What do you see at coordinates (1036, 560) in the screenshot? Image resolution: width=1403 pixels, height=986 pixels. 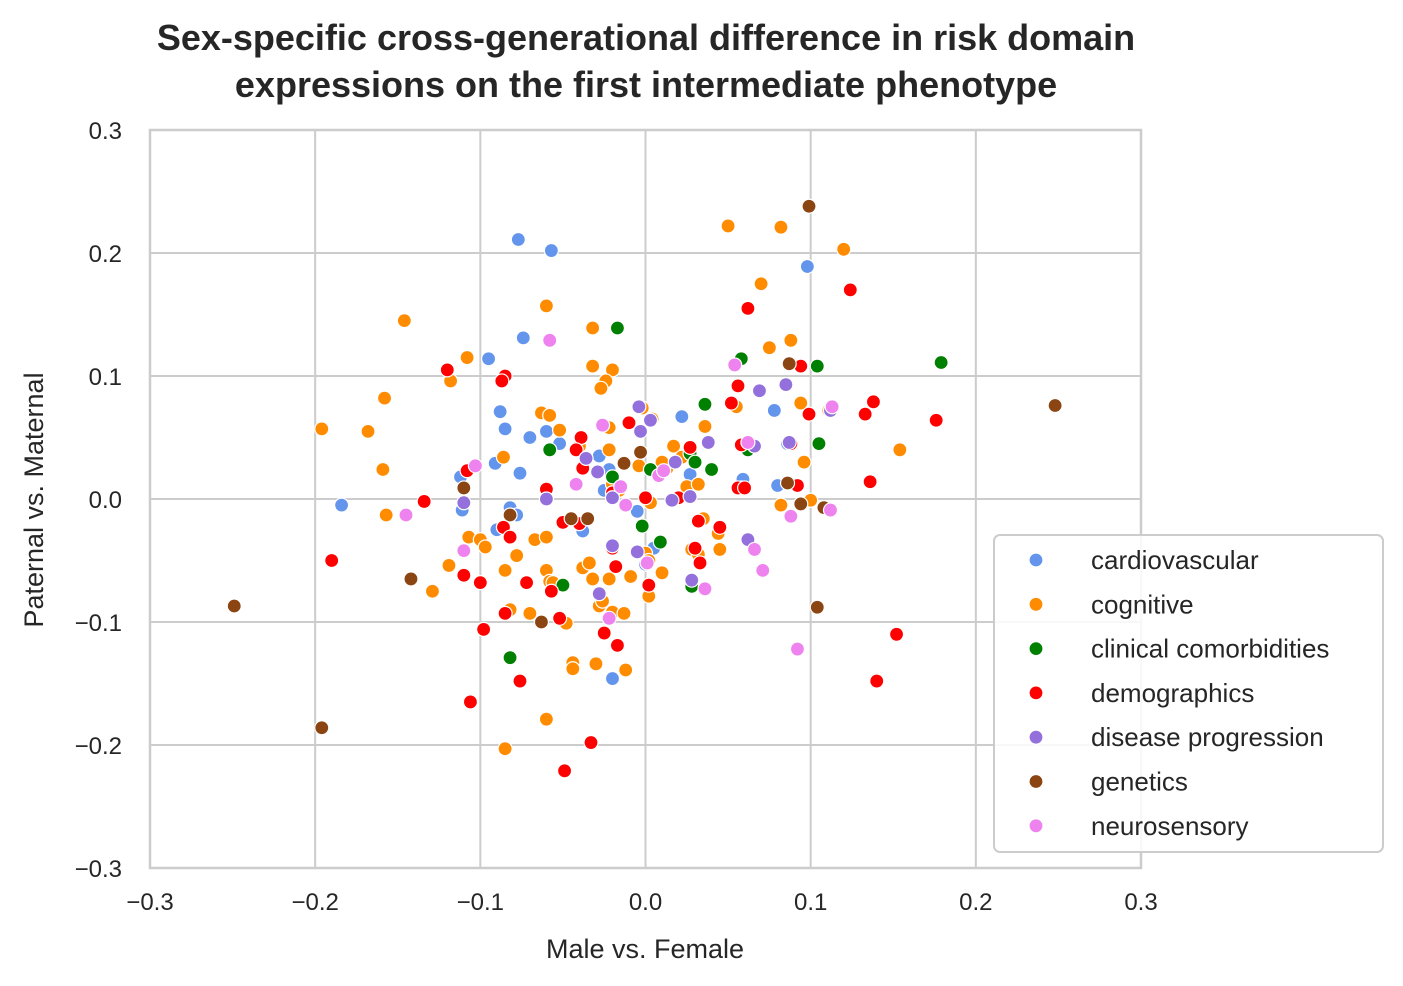 I see `legend-marker-cardiovascular` at bounding box center [1036, 560].